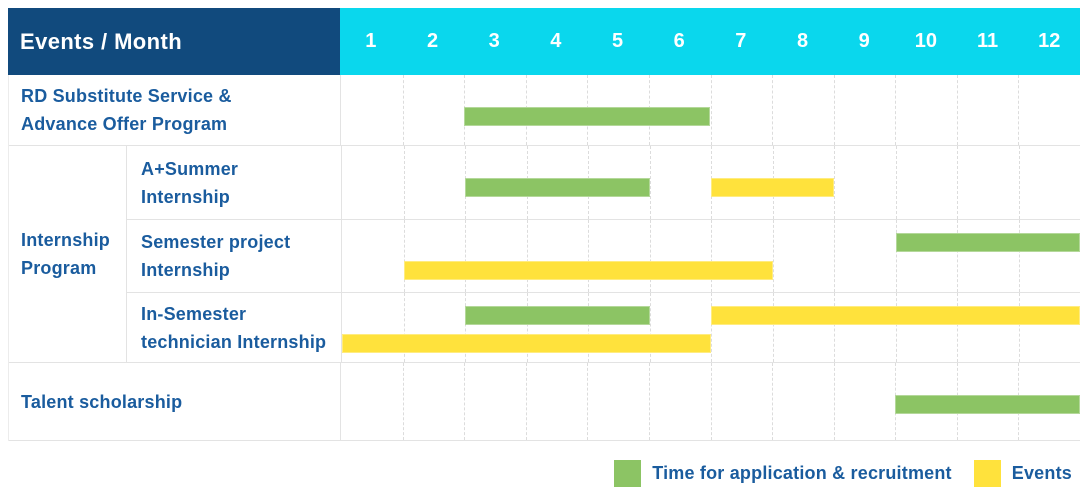 This screenshot has height=494, width=1080. I want to click on legend-label-application: Time for application & recruitment, so click(802, 473).